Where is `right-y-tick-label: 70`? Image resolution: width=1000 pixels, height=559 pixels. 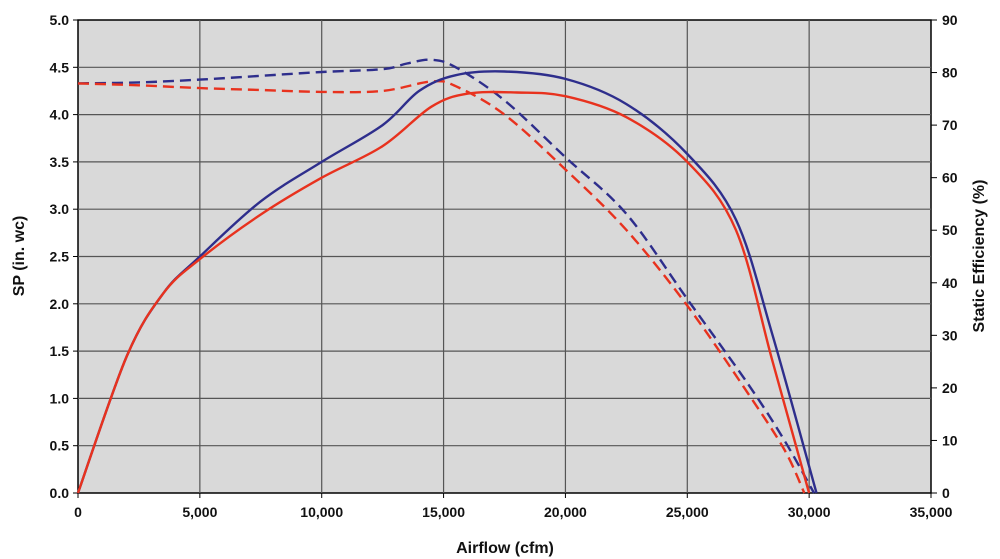
right-y-tick-label: 70 is located at coordinates (950, 125).